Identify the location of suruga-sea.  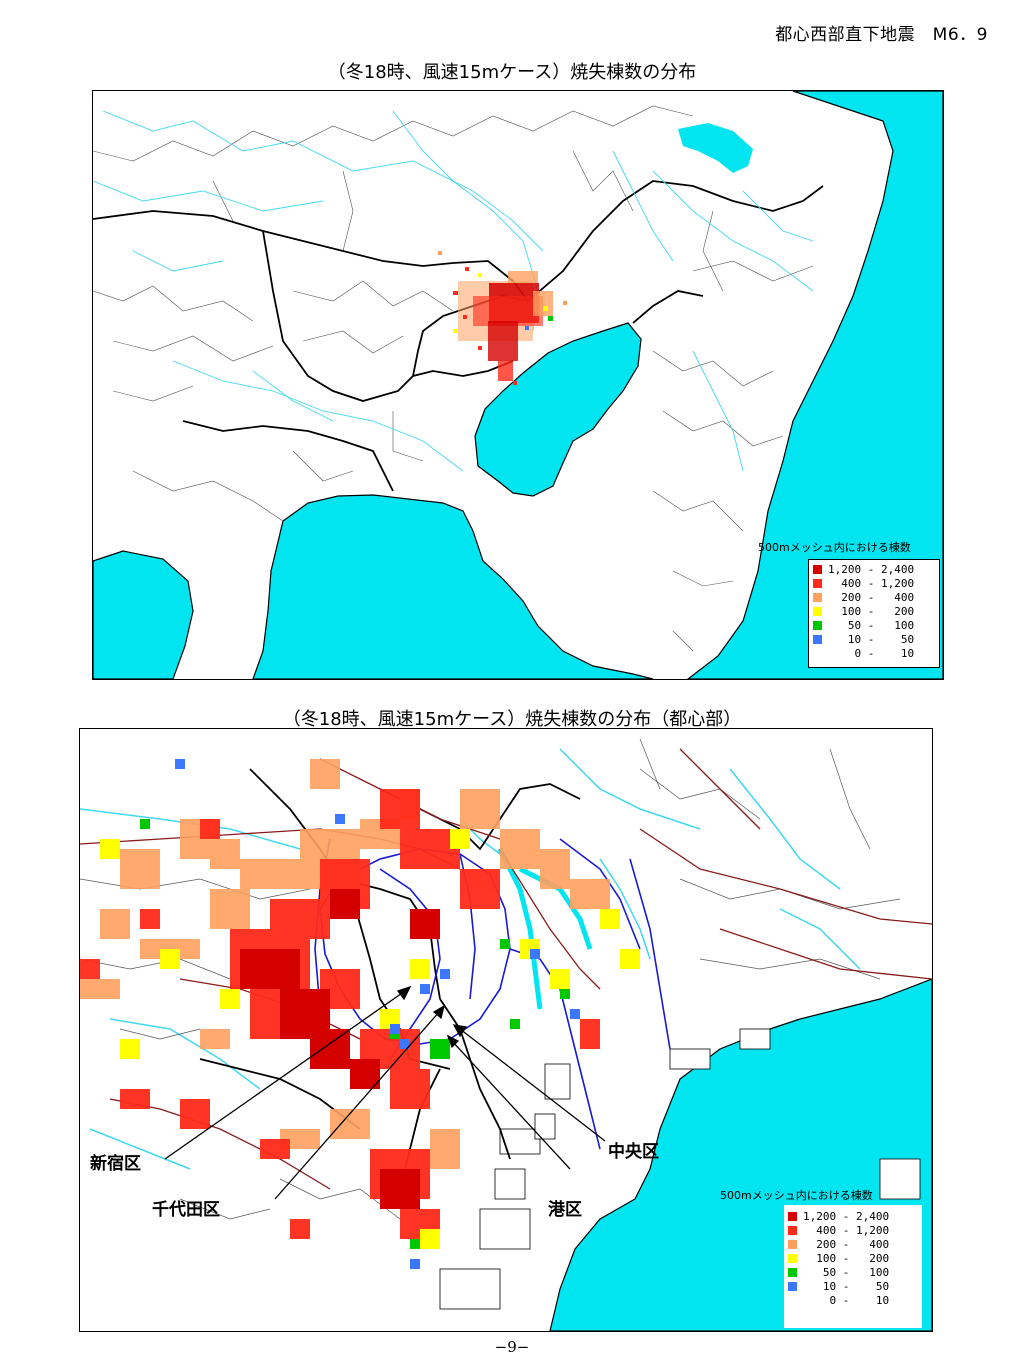
(143, 614).